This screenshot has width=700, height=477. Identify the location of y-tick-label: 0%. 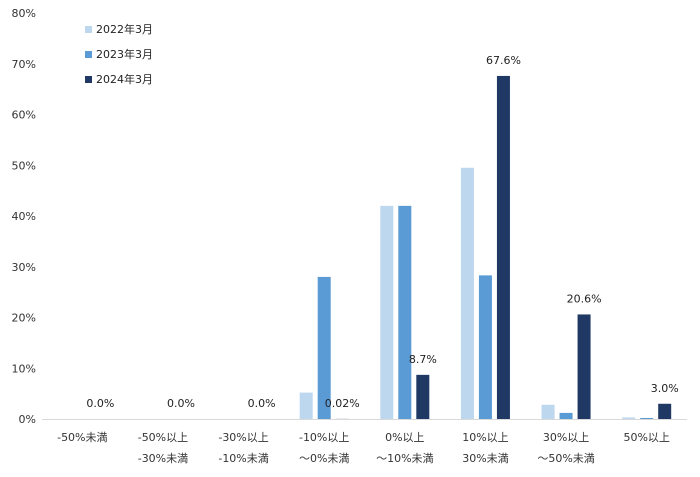
(27, 419).